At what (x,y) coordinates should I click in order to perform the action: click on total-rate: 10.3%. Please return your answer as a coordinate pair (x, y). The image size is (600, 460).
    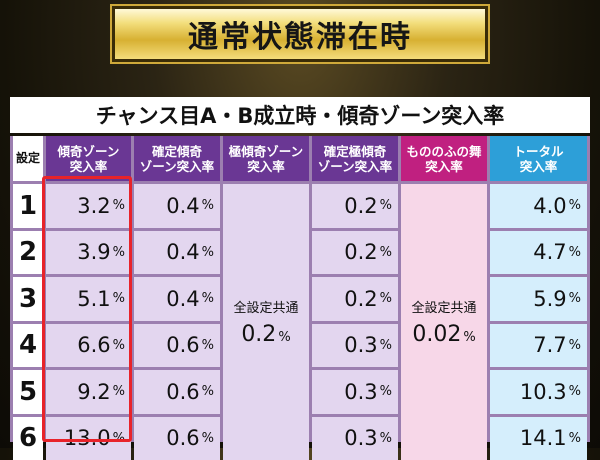
    Looking at the image, I should click on (538, 392).